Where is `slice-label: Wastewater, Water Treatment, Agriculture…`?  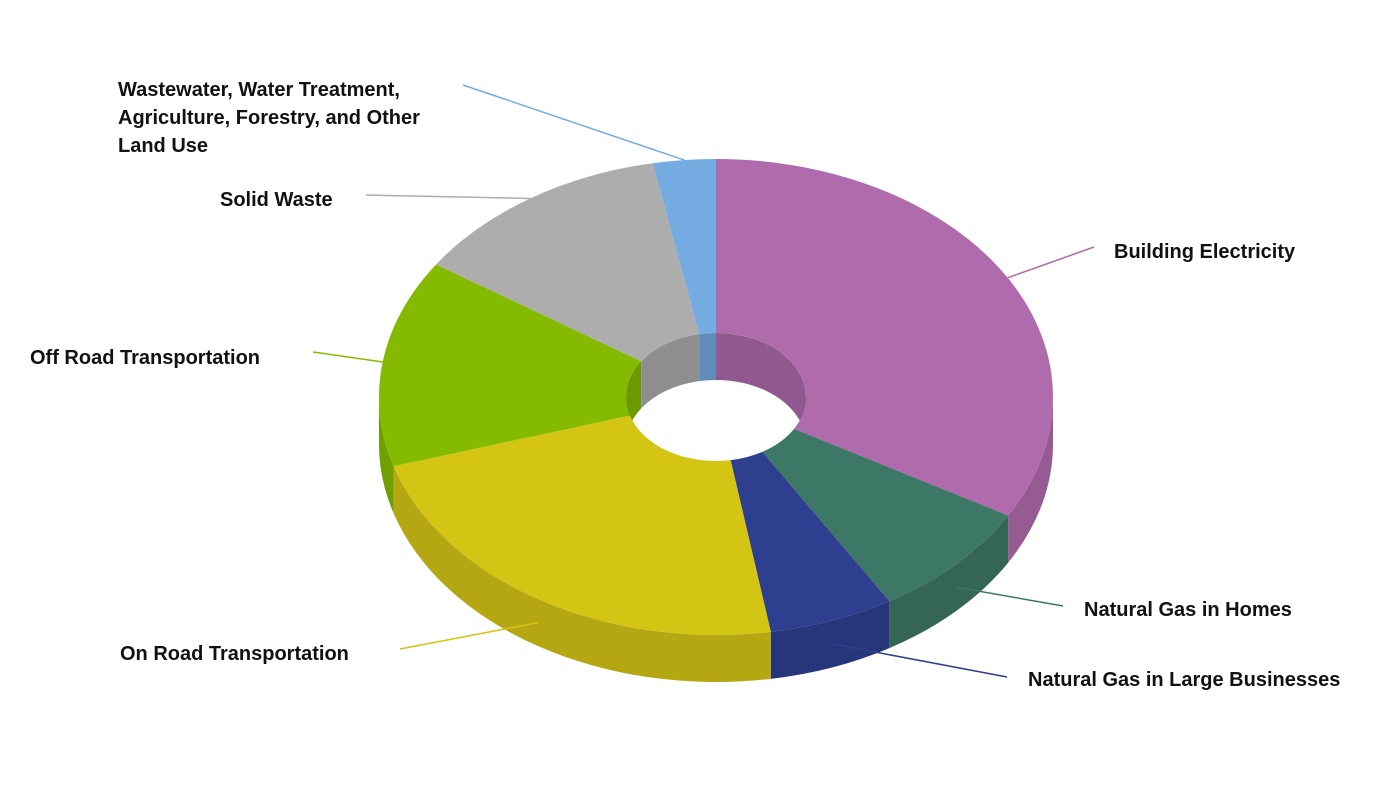
slice-label: Wastewater, Water Treatment, Agriculture… is located at coordinates (269, 118).